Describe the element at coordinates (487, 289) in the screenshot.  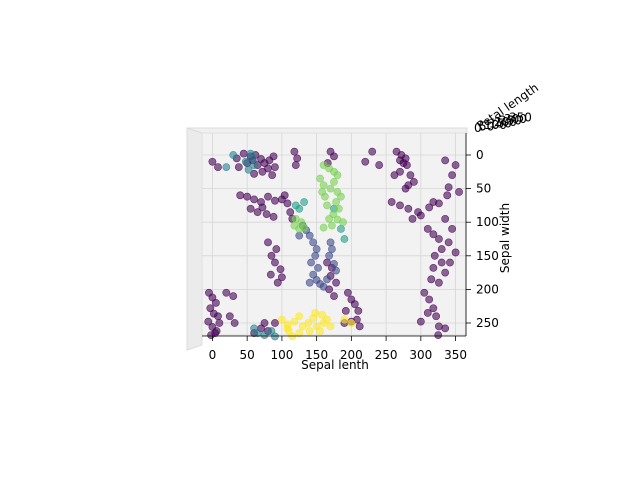
I see `y-tick-label: 200` at that location.